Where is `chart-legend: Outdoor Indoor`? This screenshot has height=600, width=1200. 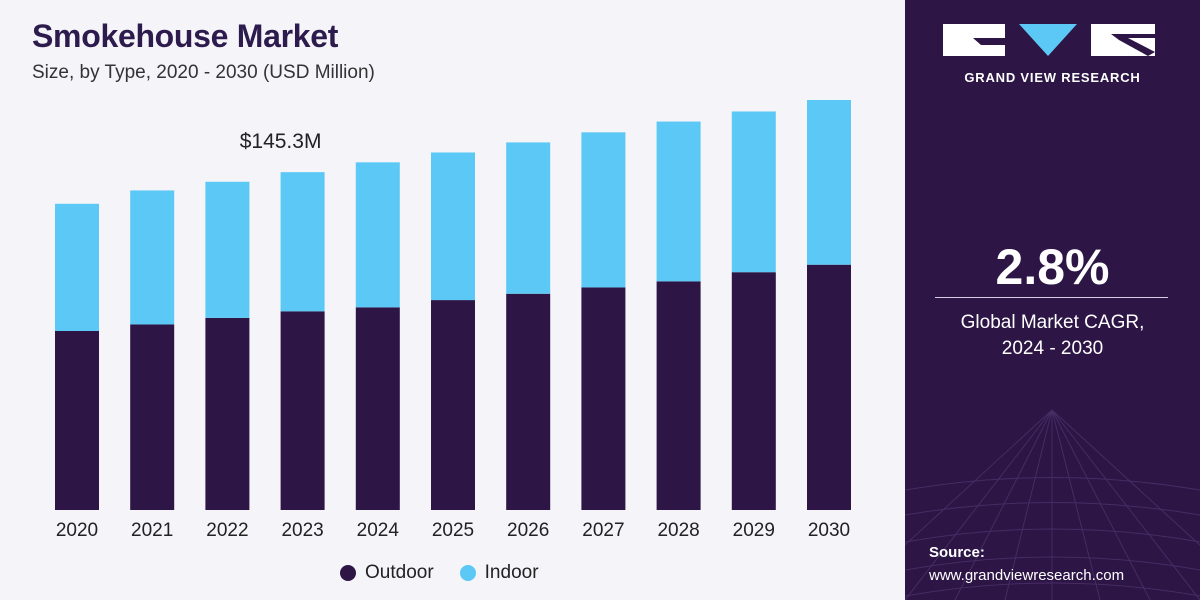 chart-legend: Outdoor Indoor is located at coordinates (439, 573).